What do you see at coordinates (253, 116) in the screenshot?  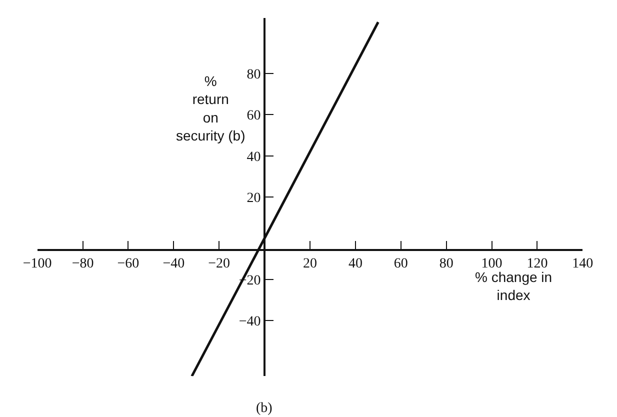 I see `y-tick-label: 60` at bounding box center [253, 116].